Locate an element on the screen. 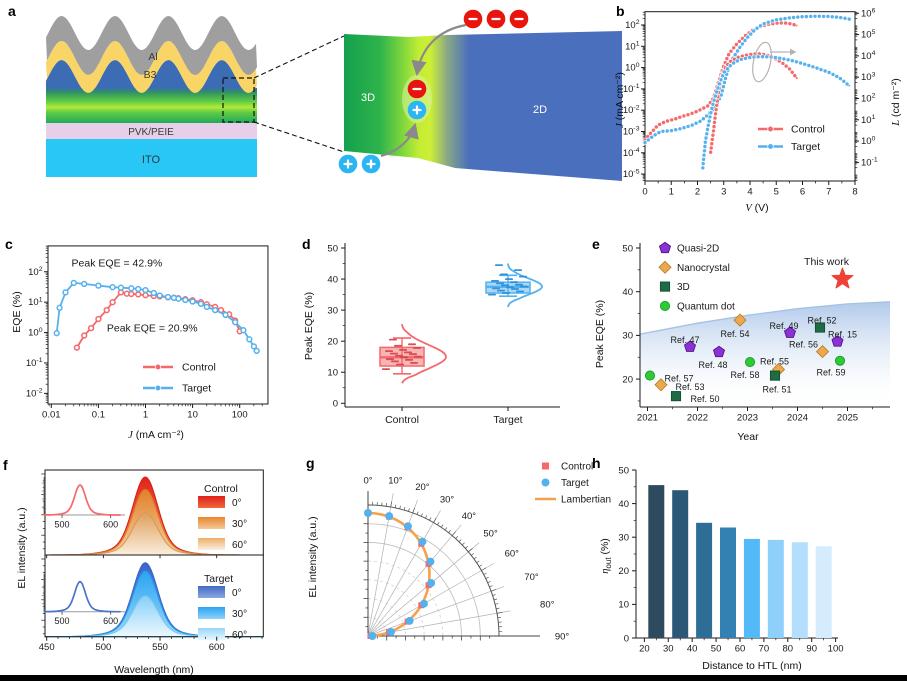 The height and width of the screenshot is (681, 907). svg-text: 2 is located at coordinates (697, 192).